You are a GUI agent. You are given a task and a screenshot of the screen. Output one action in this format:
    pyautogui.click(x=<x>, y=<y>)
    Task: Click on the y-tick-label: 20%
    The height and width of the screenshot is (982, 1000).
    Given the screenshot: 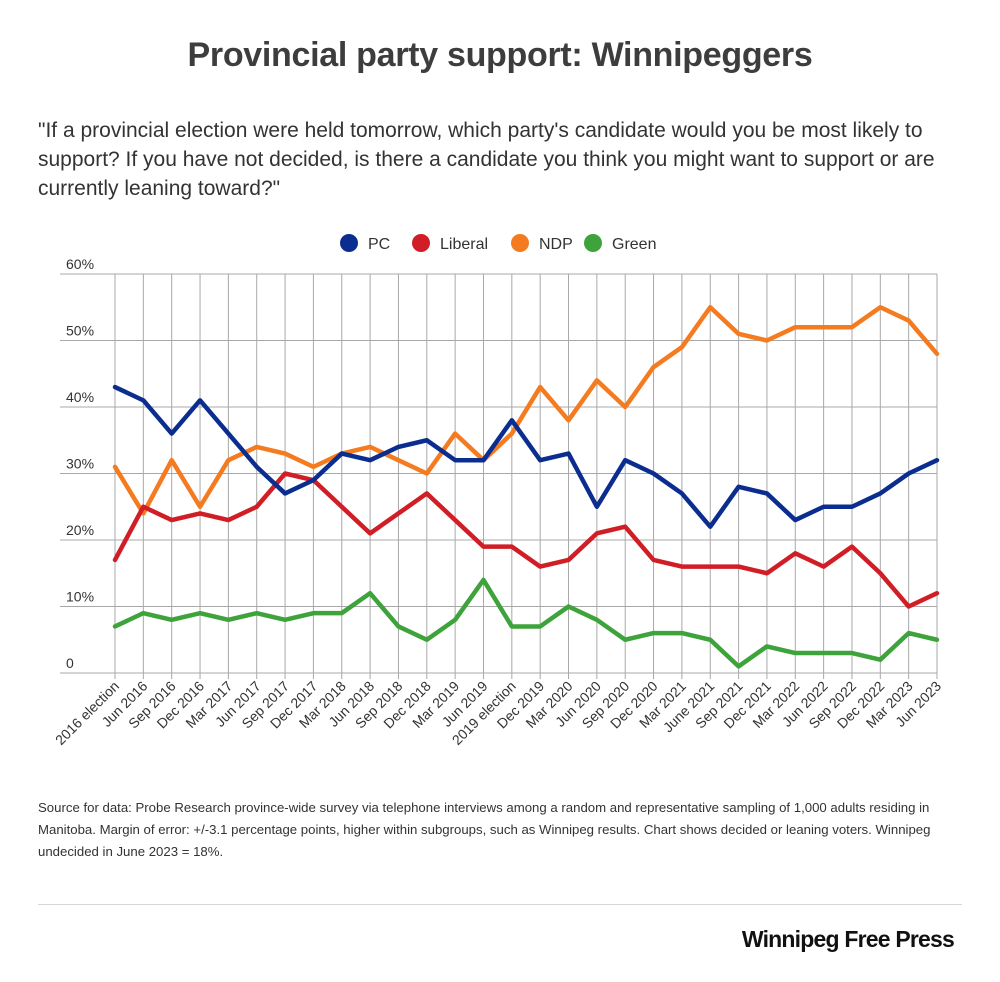 What is the action you would take?
    pyautogui.click(x=80, y=530)
    